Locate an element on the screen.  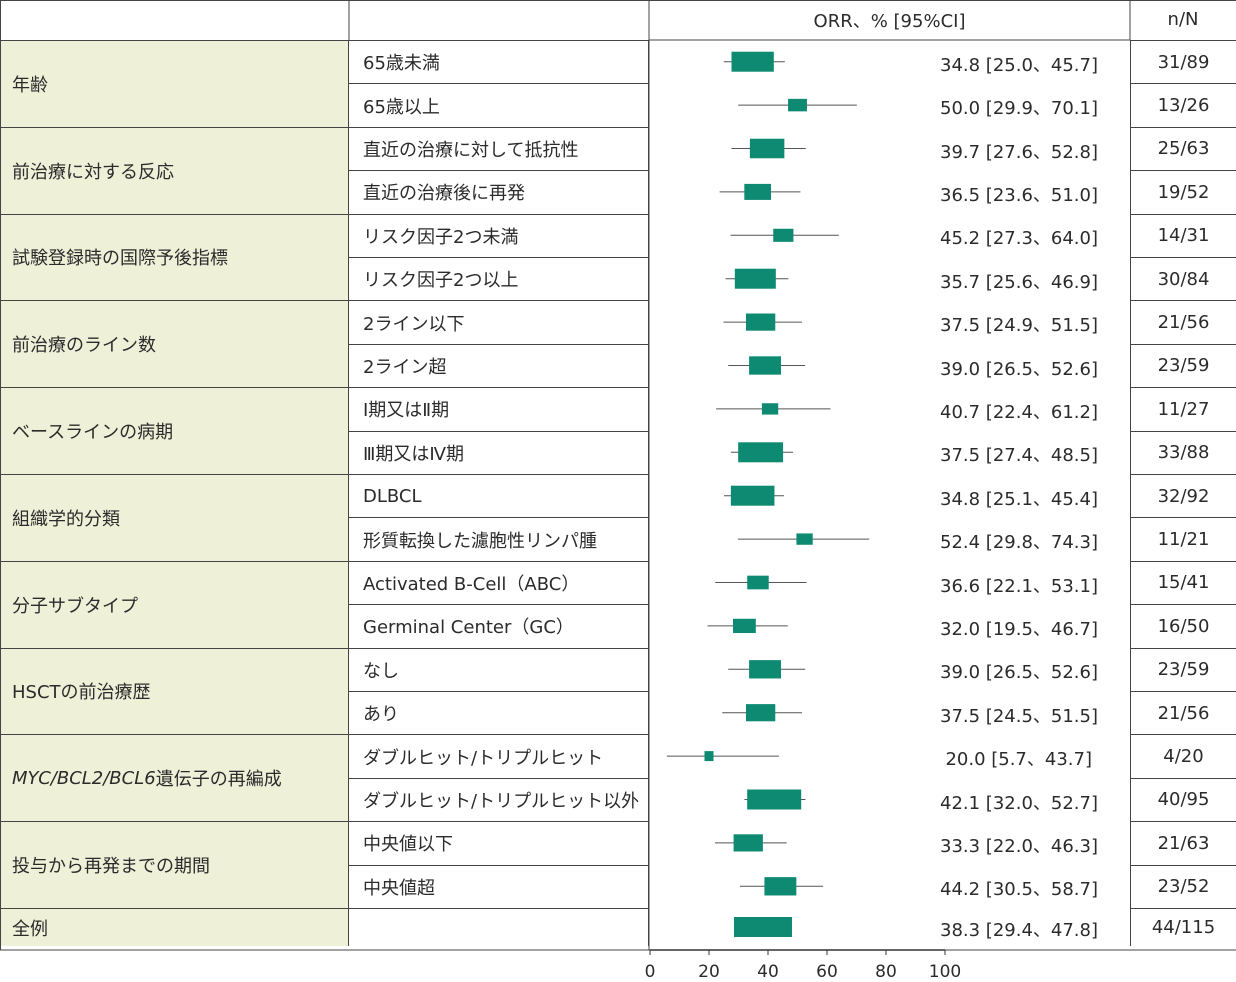
category-label: 前治療に対する反応 is located at coordinates (174, 170).